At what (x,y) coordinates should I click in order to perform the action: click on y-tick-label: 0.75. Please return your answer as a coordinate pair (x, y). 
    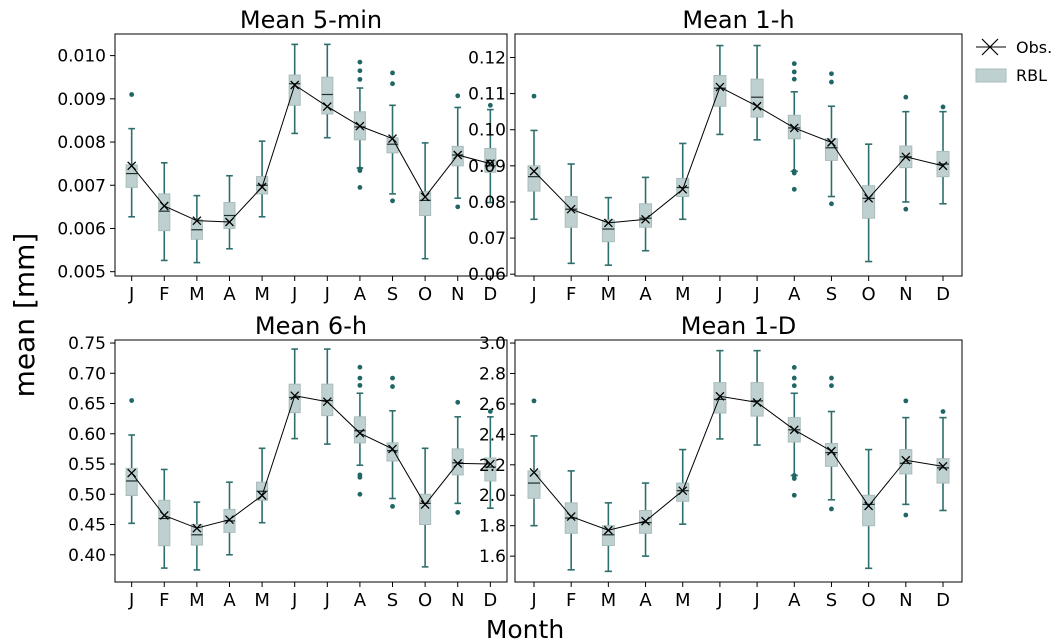
    Looking at the image, I should click on (87, 344).